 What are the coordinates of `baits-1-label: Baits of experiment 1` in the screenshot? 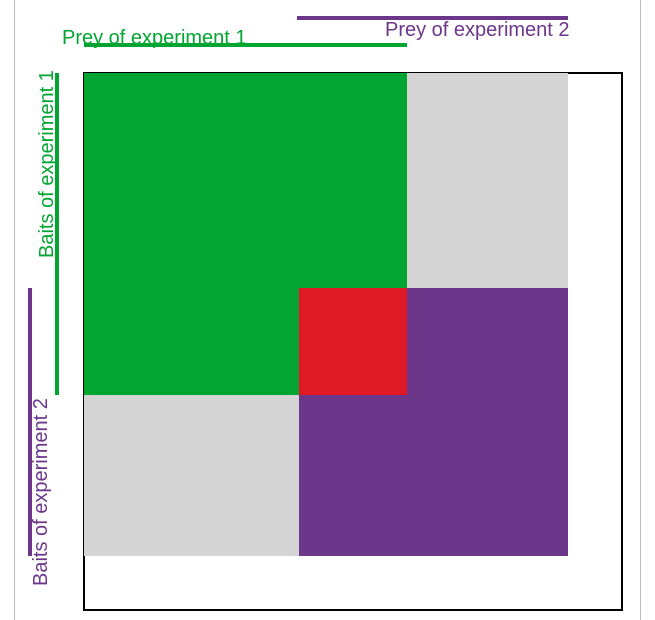 It's located at (47, 164).